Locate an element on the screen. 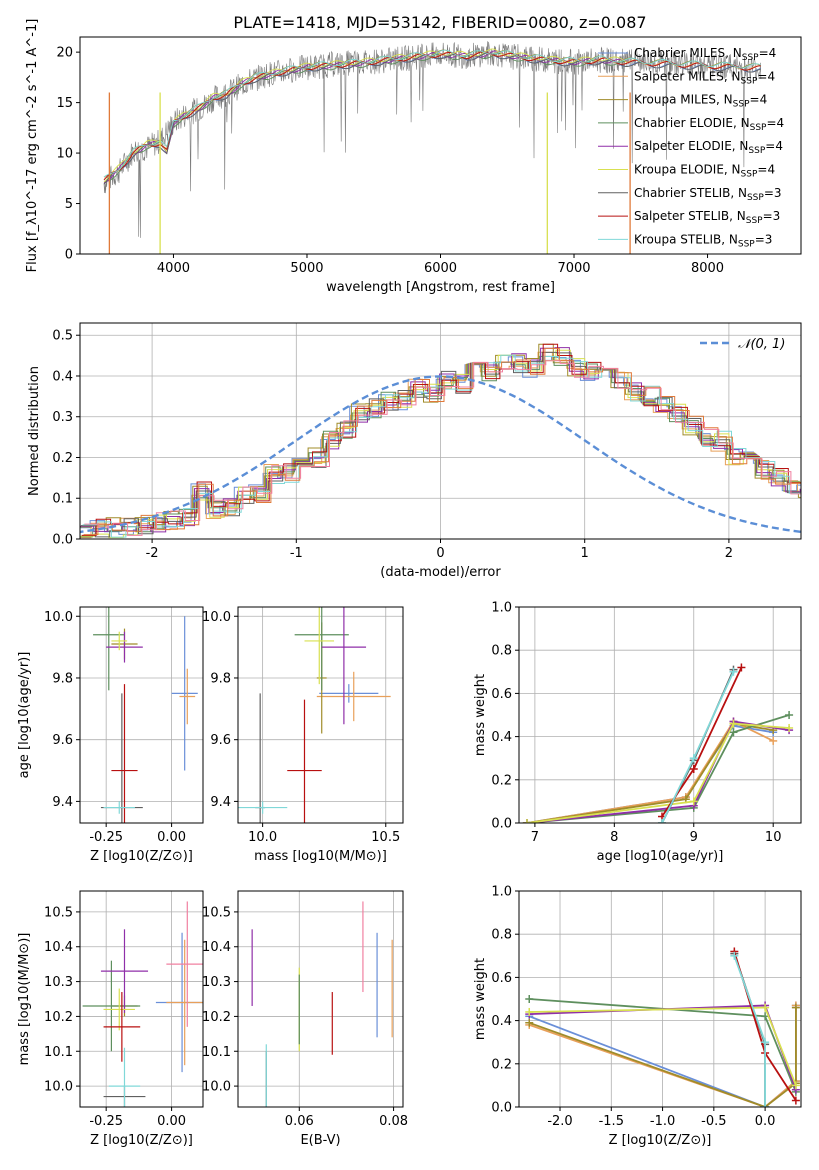 The width and height of the screenshot is (819, 1170). x-tick-label: -0.5 is located at coordinates (713, 1121).